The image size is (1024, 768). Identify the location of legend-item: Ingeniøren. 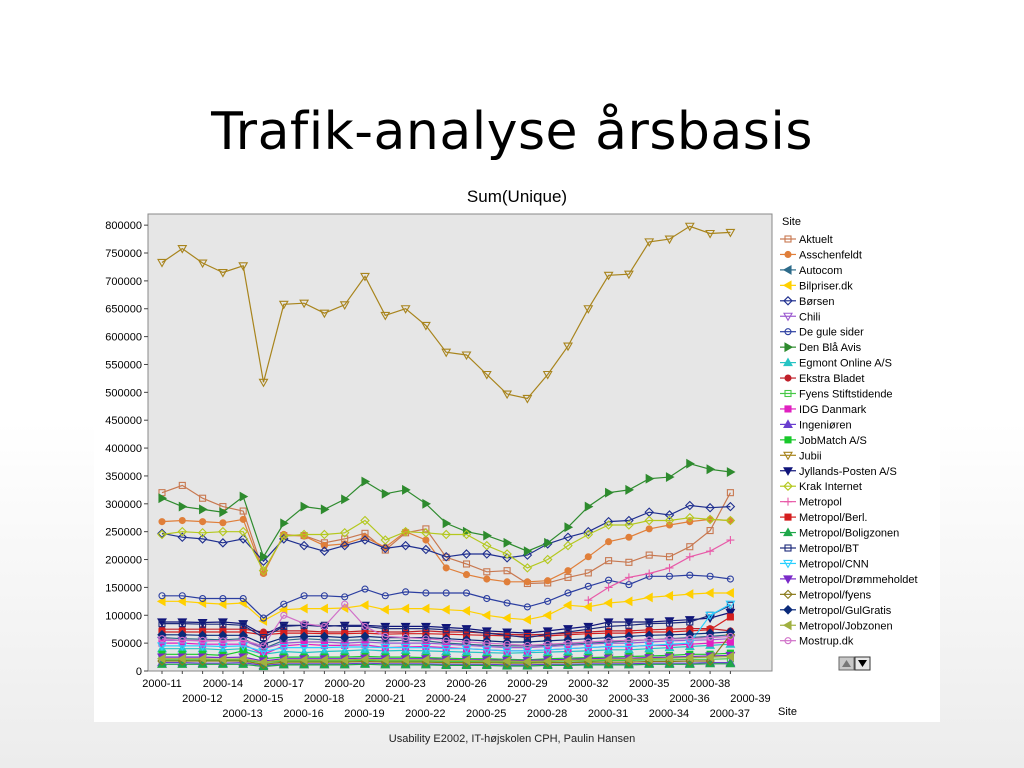
(816, 425).